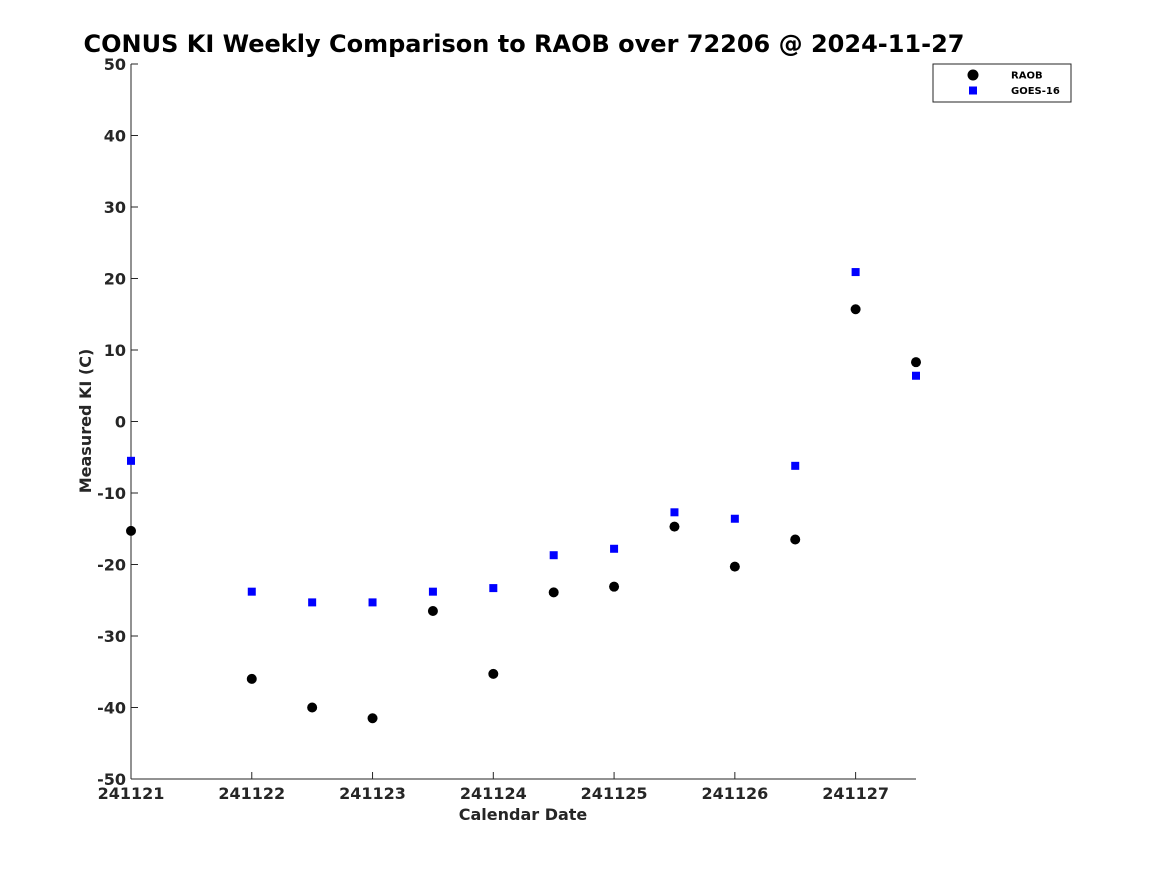 The image size is (1167, 879). Describe the element at coordinates (493, 793) in the screenshot. I see `x-tick-label: 241124` at that location.